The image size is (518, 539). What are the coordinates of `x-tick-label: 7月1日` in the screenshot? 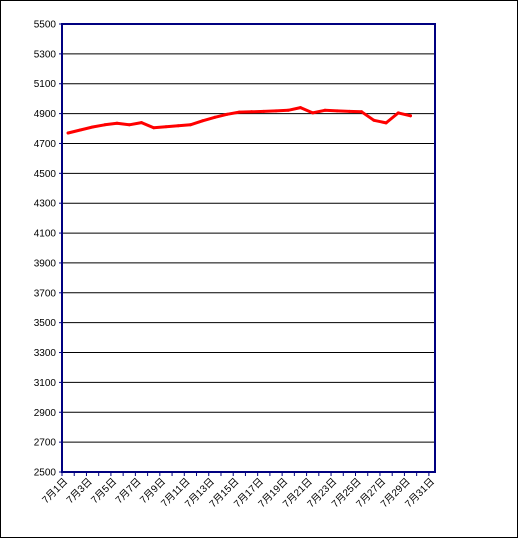 It's located at (55, 491).